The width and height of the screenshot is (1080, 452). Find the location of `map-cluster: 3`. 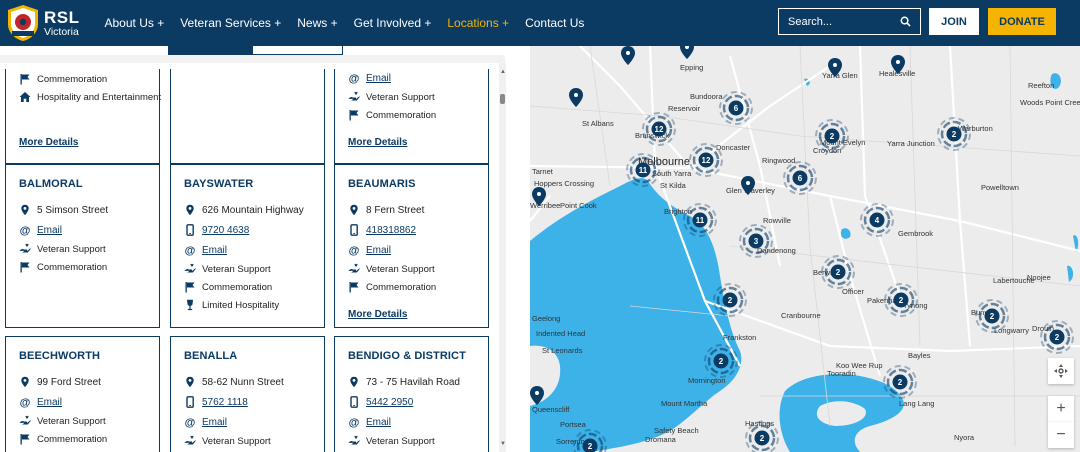

map-cluster: 3 is located at coordinates (756, 241).